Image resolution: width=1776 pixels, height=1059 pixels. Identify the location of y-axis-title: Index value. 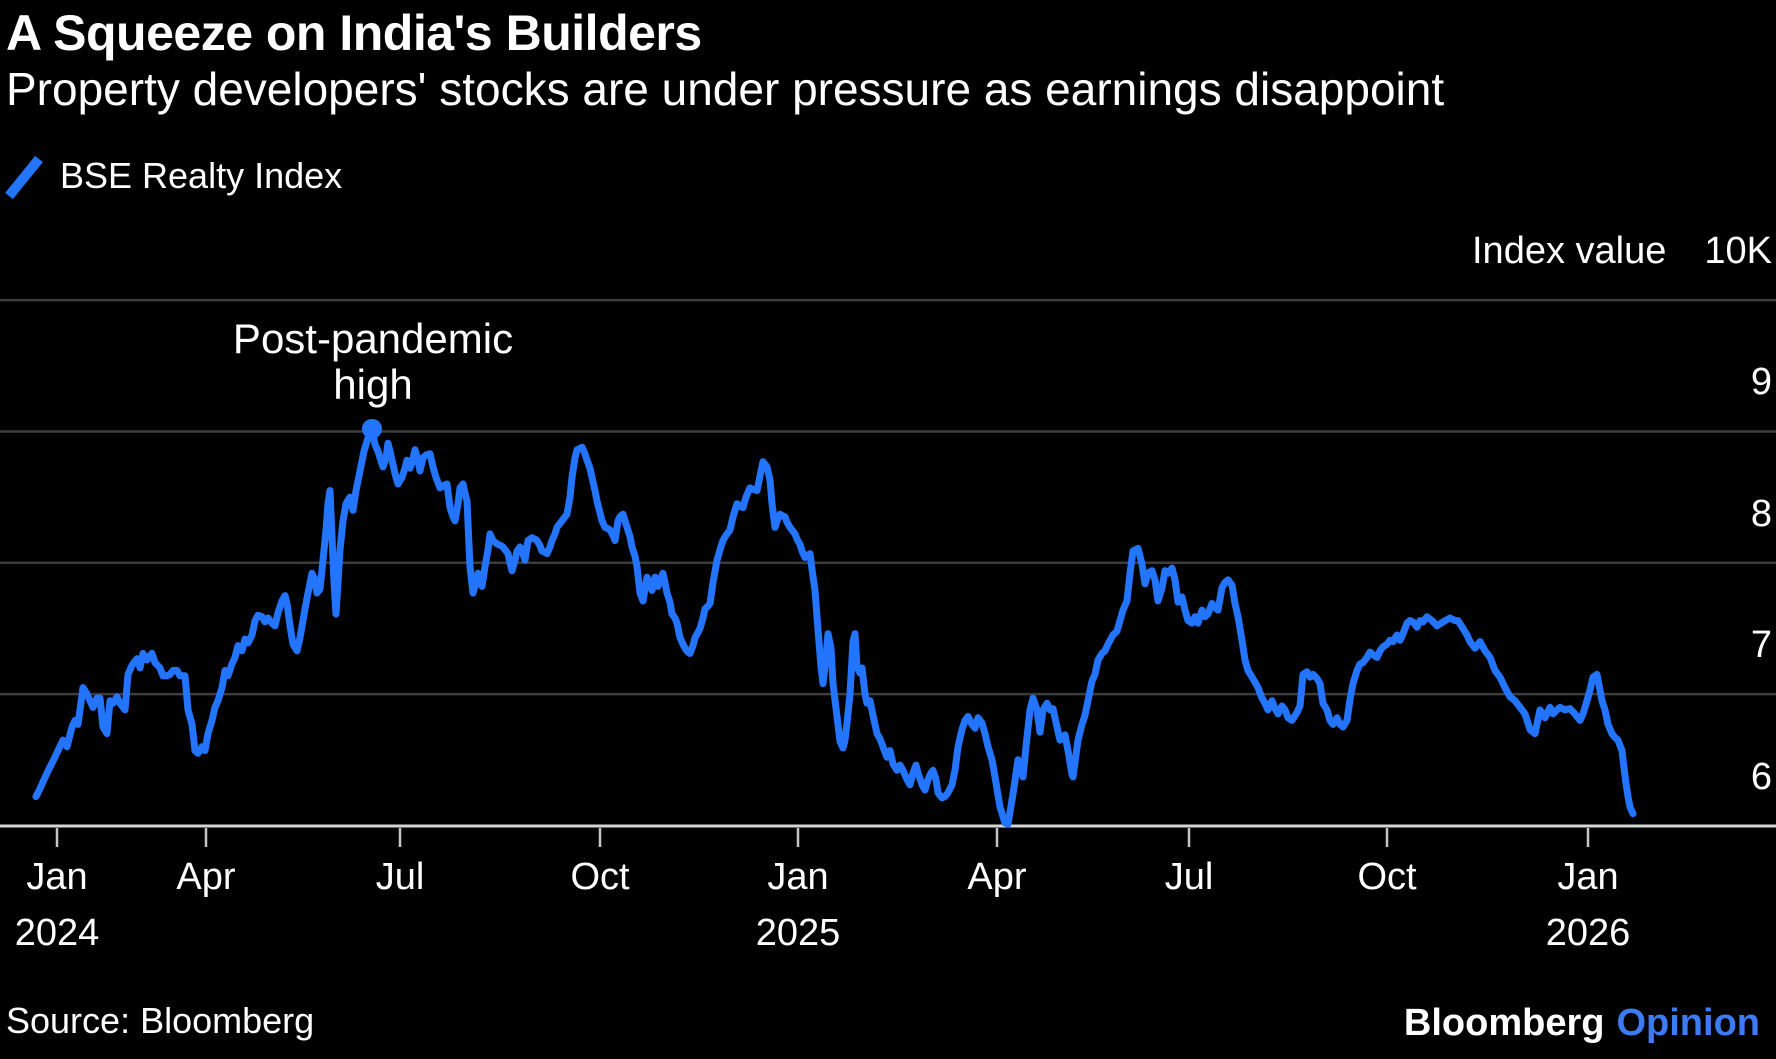
(1569, 251).